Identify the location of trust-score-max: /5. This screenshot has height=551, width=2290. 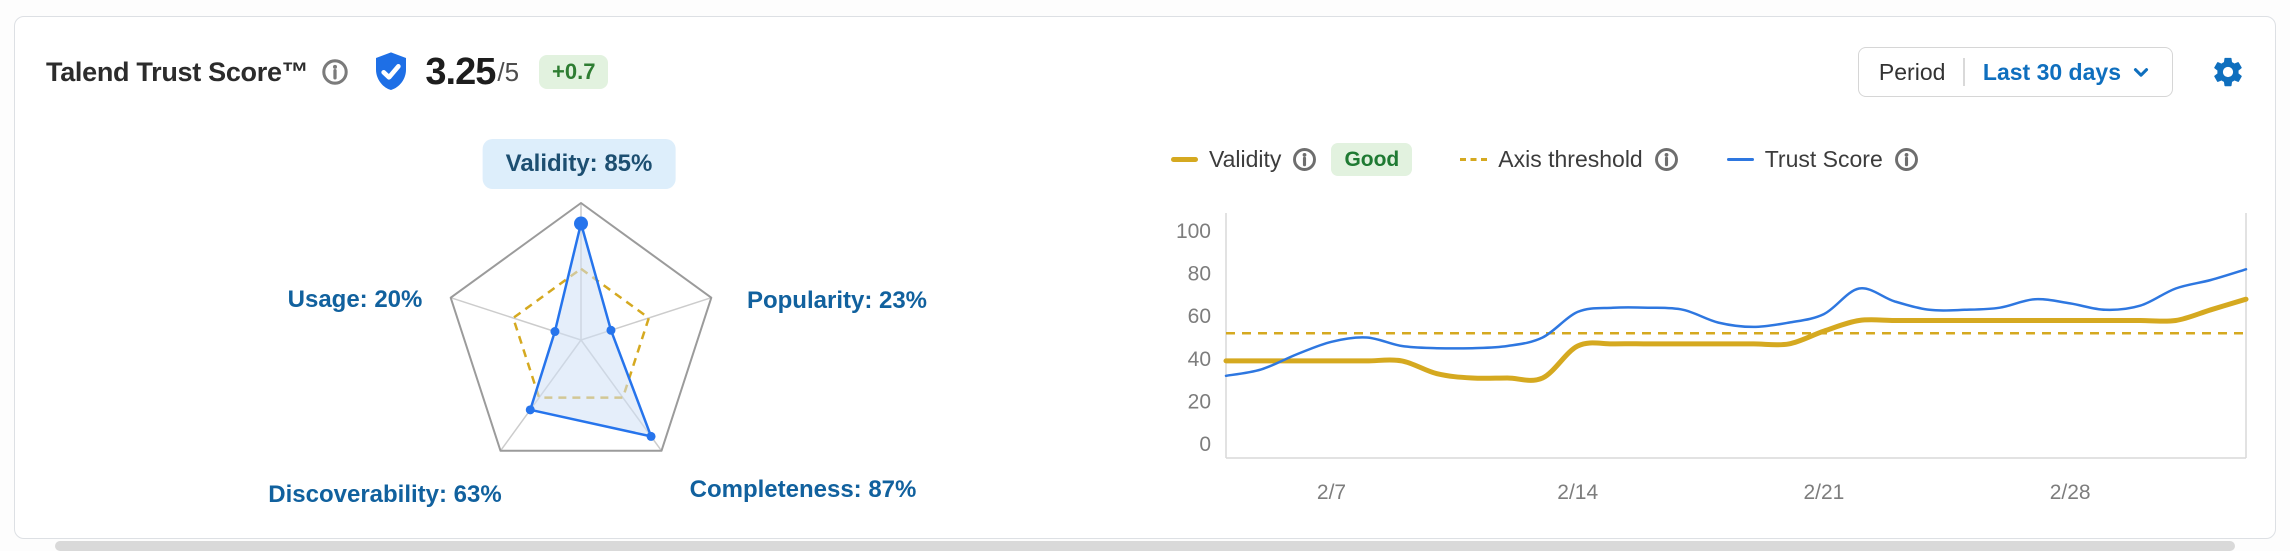
(508, 71).